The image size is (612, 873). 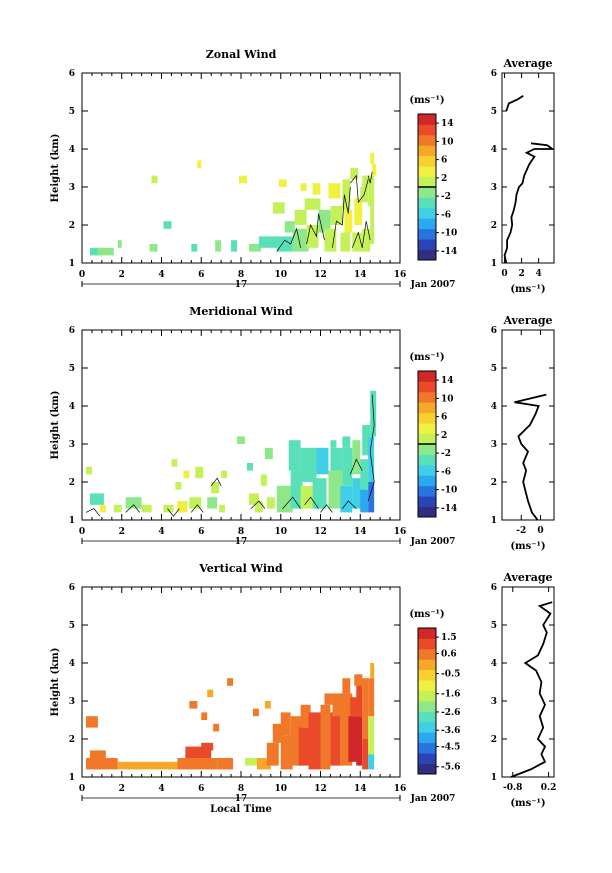 What do you see at coordinates (82, 789) in the screenshot?
I see `x-tick-label: 0` at bounding box center [82, 789].